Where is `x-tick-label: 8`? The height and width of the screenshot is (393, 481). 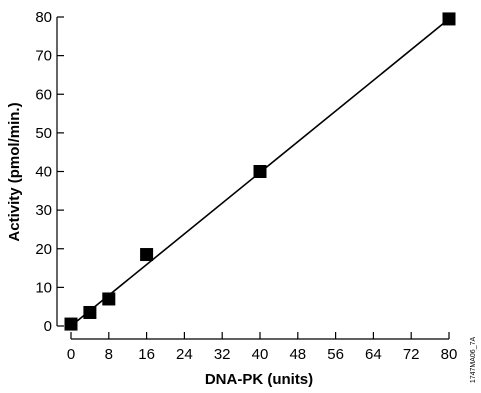 x-tick-label: 8 is located at coordinates (109, 354).